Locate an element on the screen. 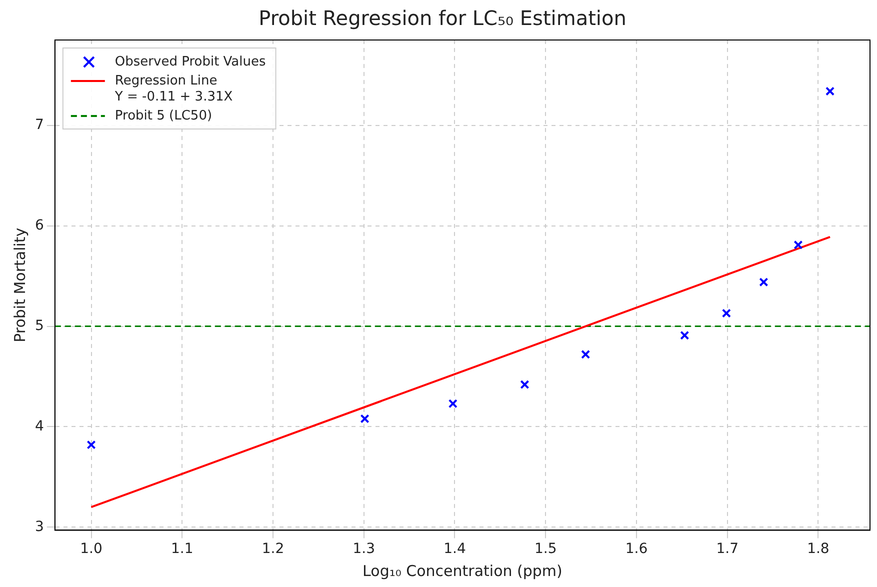 This screenshot has height=587, width=877. y-tick-label: 4 is located at coordinates (39, 426).